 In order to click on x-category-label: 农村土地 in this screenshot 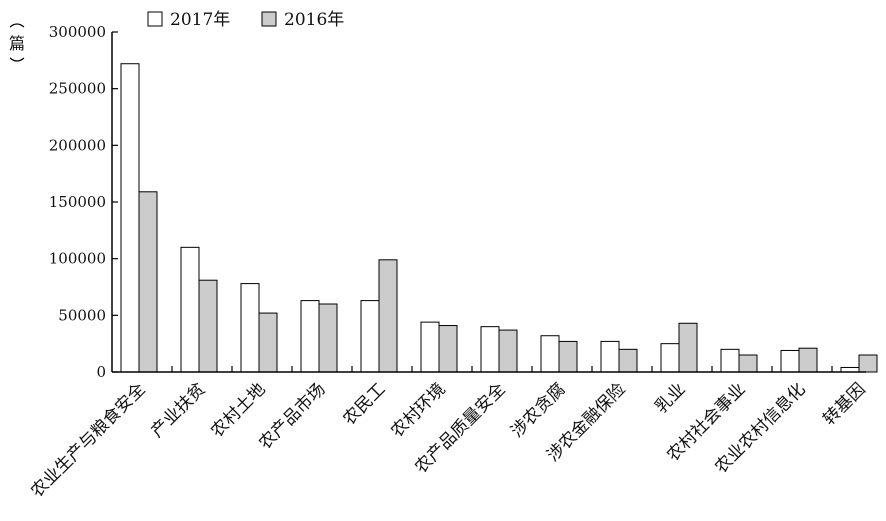, I will do `click(238, 410)`.